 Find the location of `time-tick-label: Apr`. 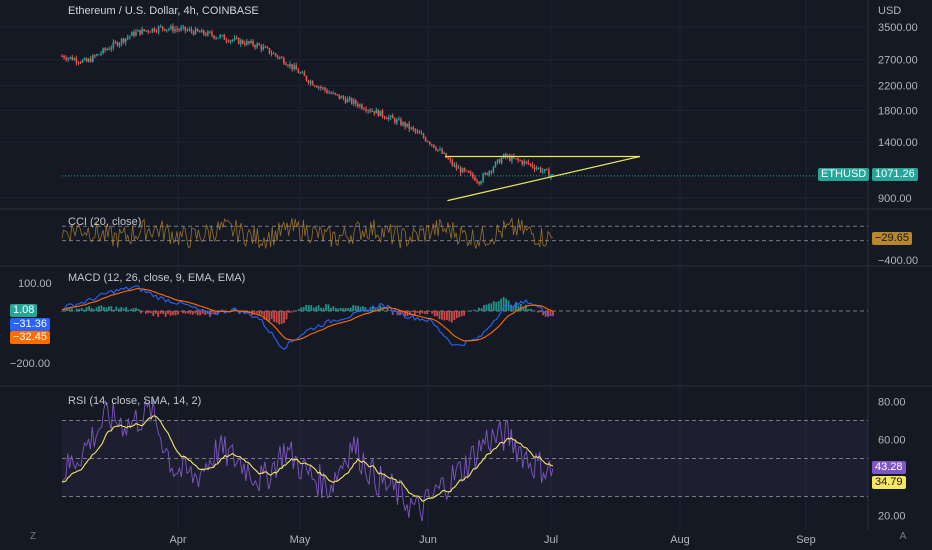

time-tick-label: Apr is located at coordinates (177, 540).